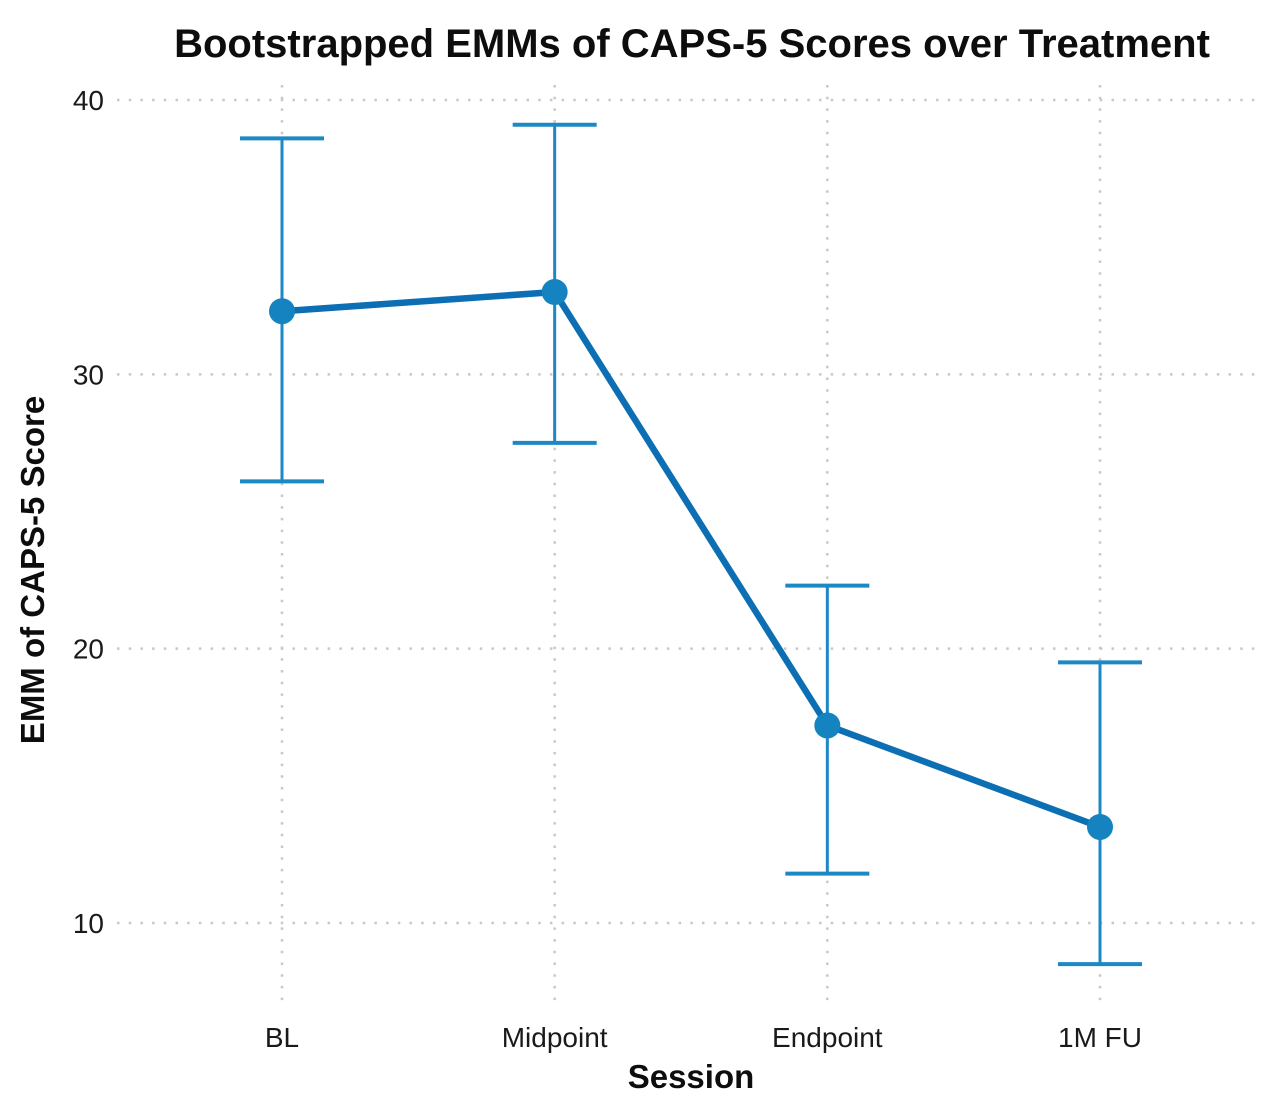 This screenshot has width=1280, height=1110. I want to click on errorbar-1m-fu, so click(1100, 813).